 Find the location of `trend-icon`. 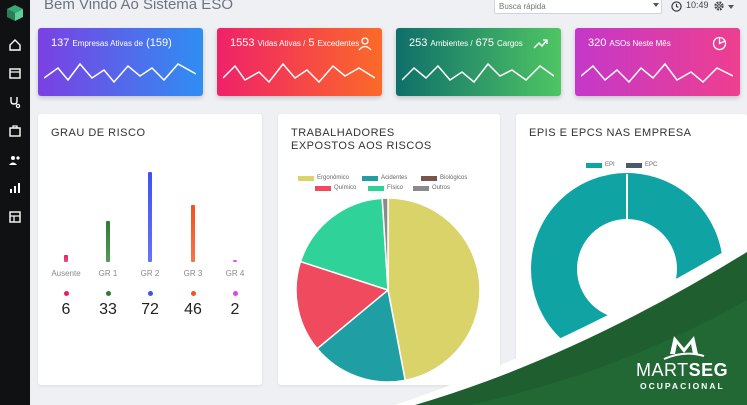

trend-icon is located at coordinates (540, 44).